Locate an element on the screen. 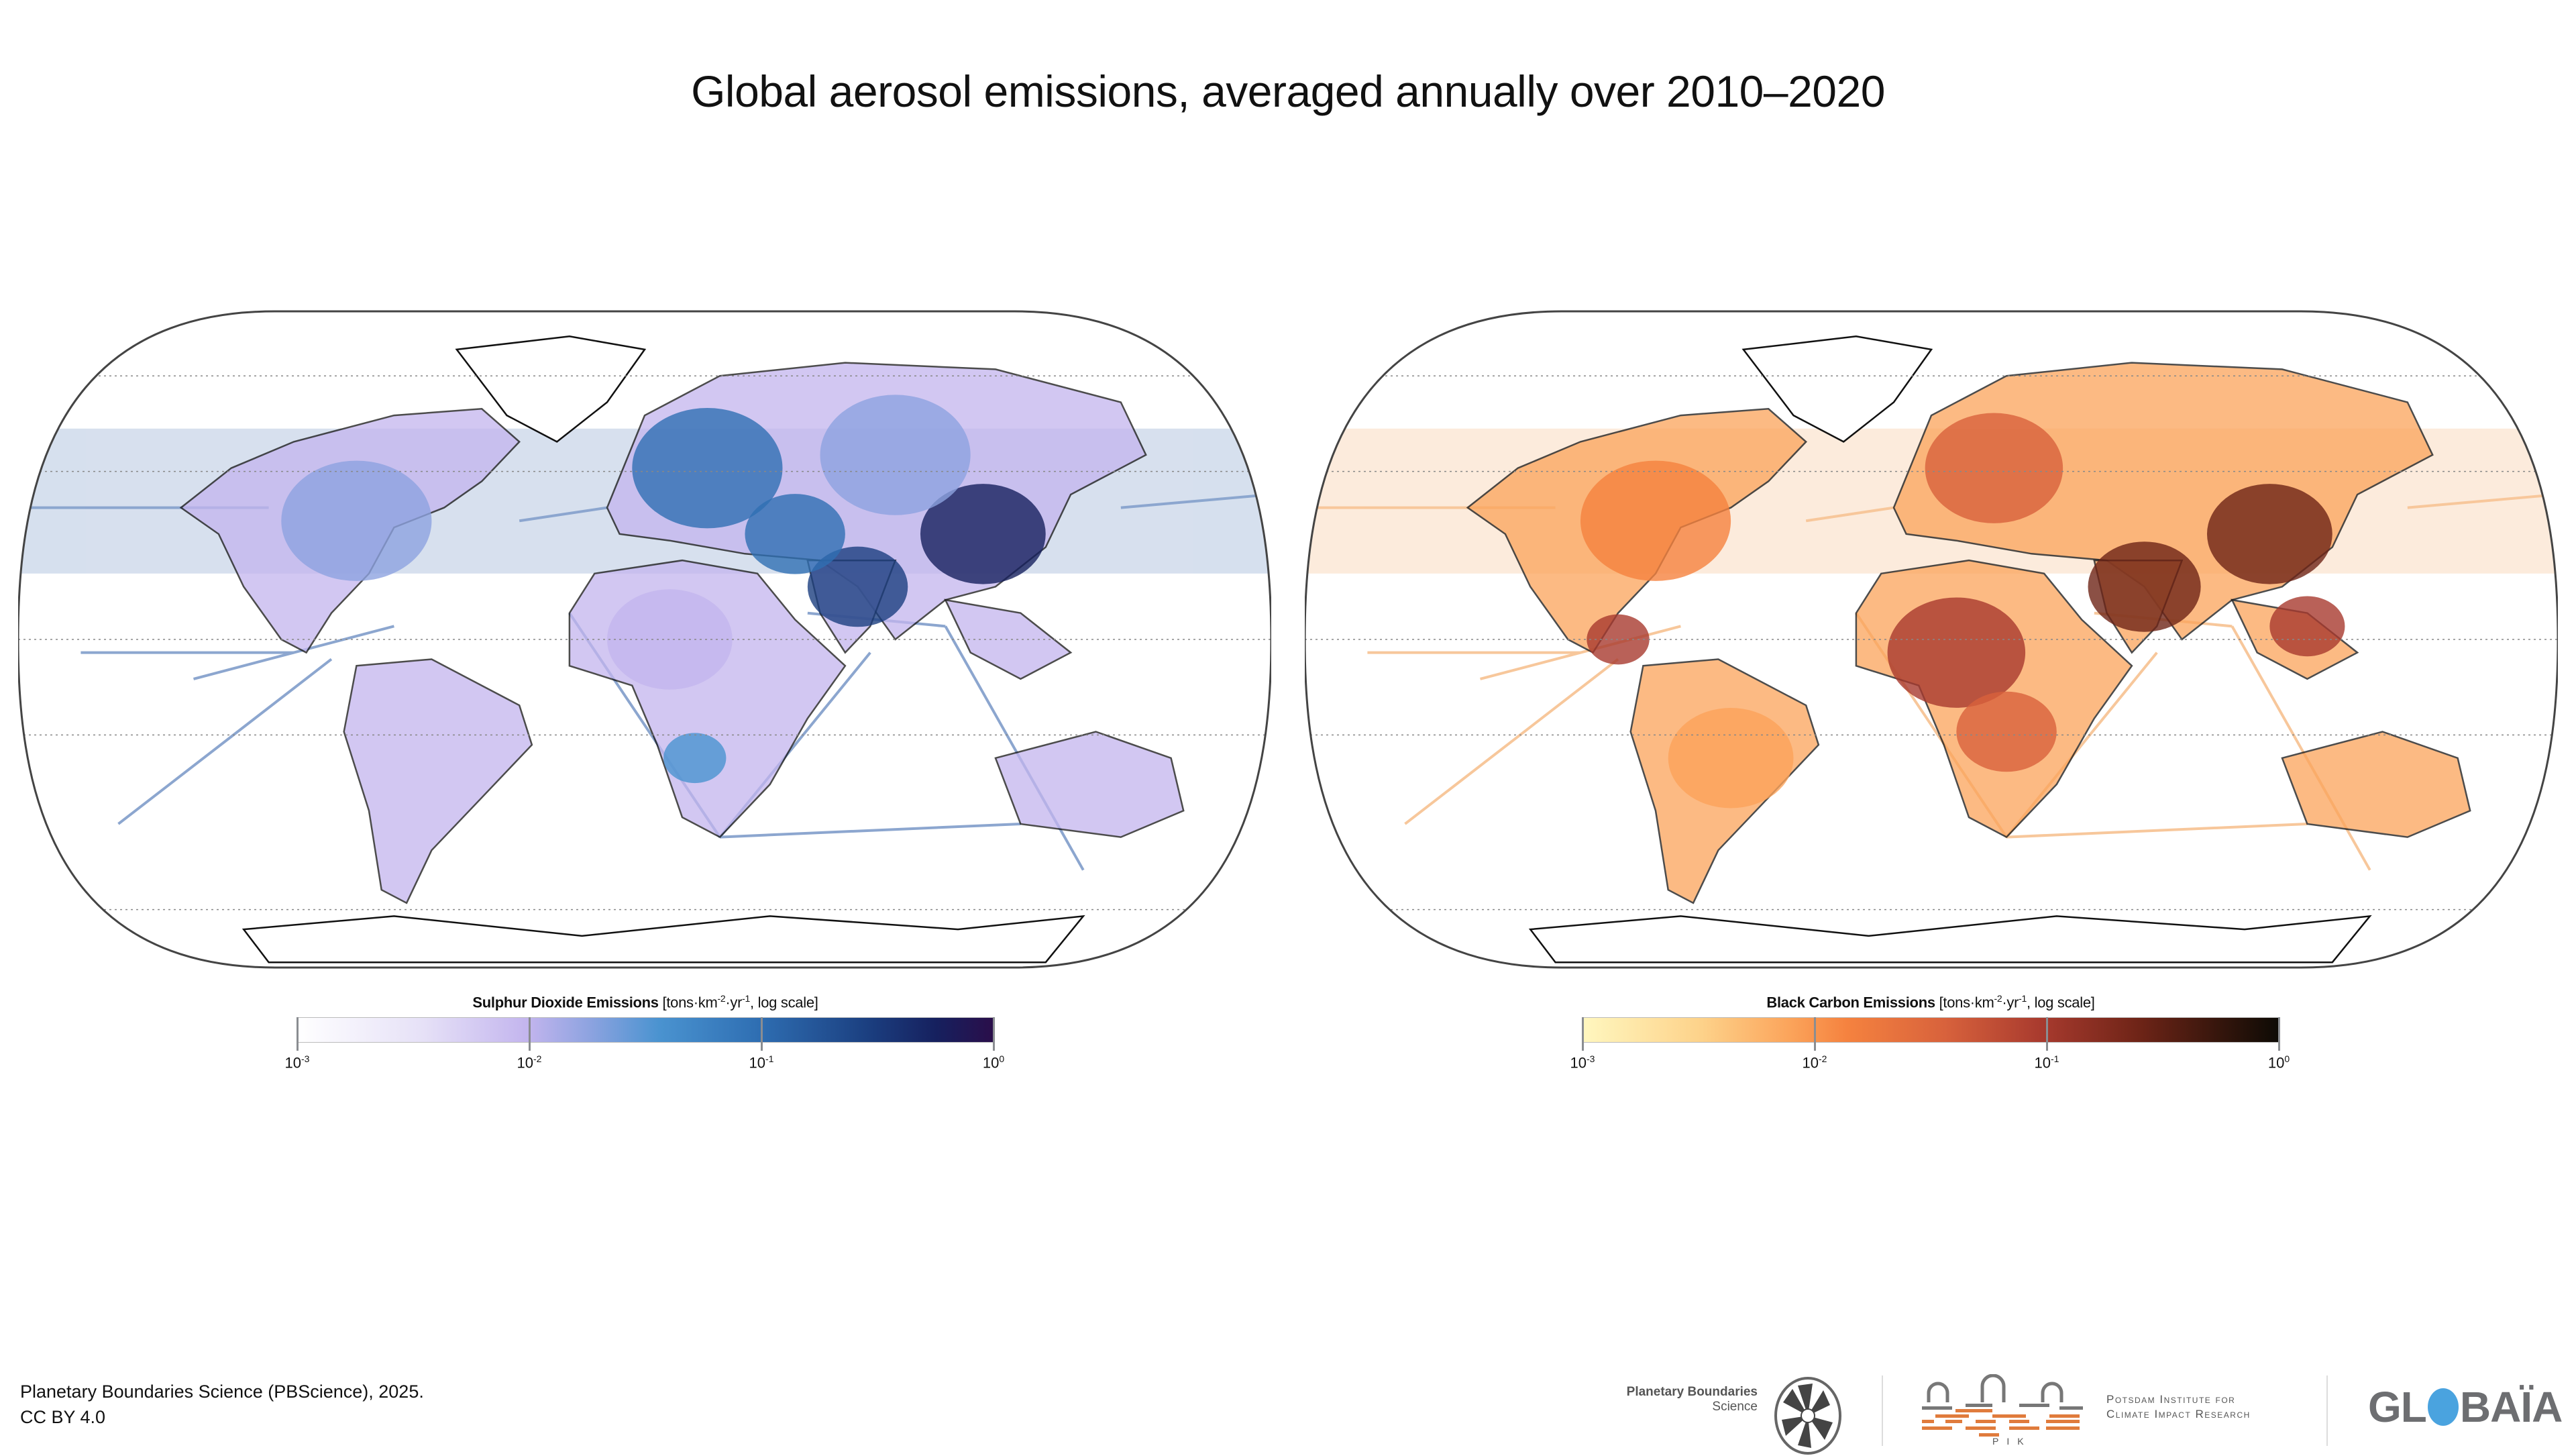  partner-logos: Planetary Boundaries Science Potsda is located at coordinates (2076, 1409).